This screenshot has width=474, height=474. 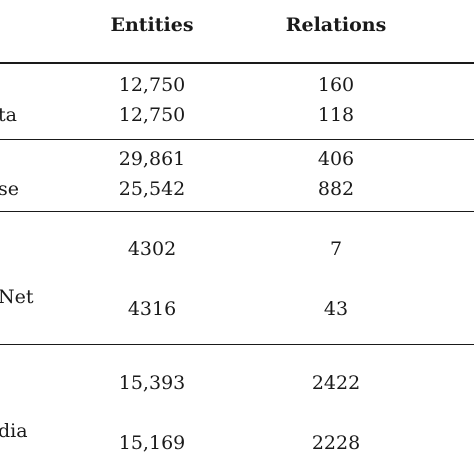 What do you see at coordinates (336, 383) in the screenshot?
I see `table-cell: 2422` at bounding box center [336, 383].